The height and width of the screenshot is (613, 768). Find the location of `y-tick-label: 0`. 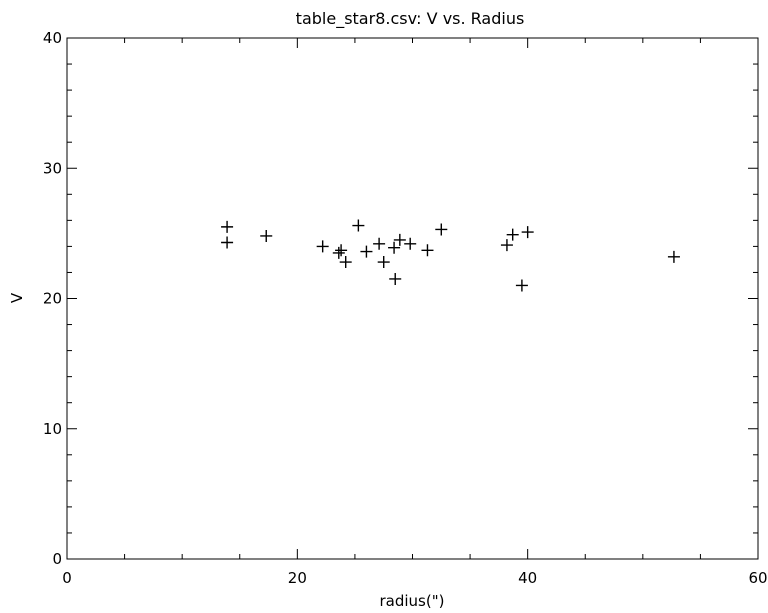

y-tick-label: 0 is located at coordinates (57, 559).